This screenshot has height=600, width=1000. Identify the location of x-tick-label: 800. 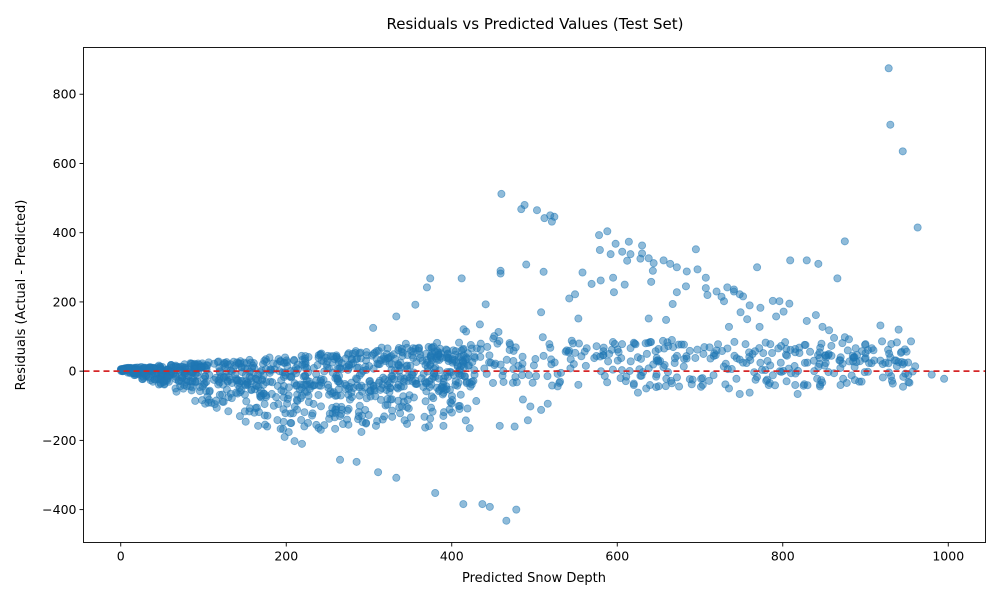
(783, 556).